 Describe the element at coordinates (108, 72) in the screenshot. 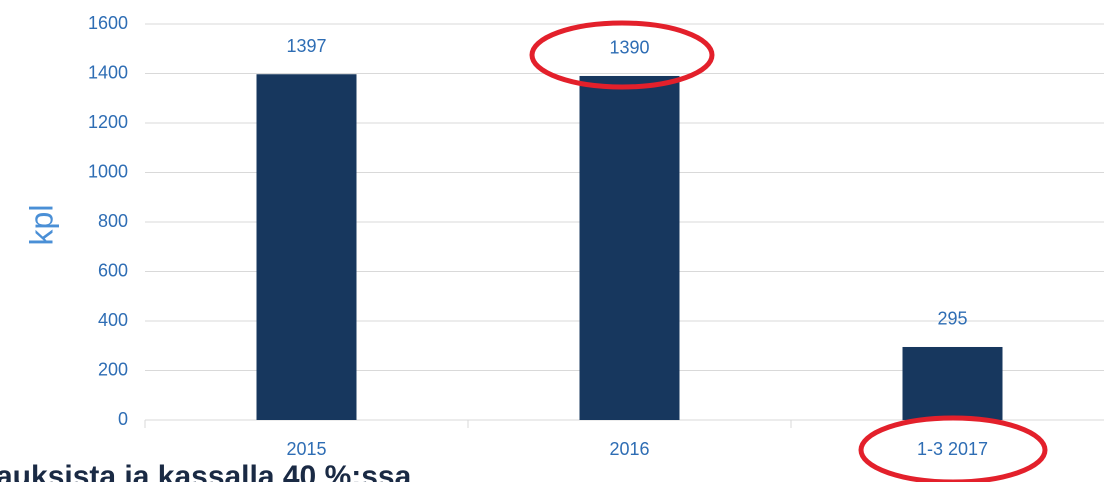

I see `y-tick-label: 1400` at that location.